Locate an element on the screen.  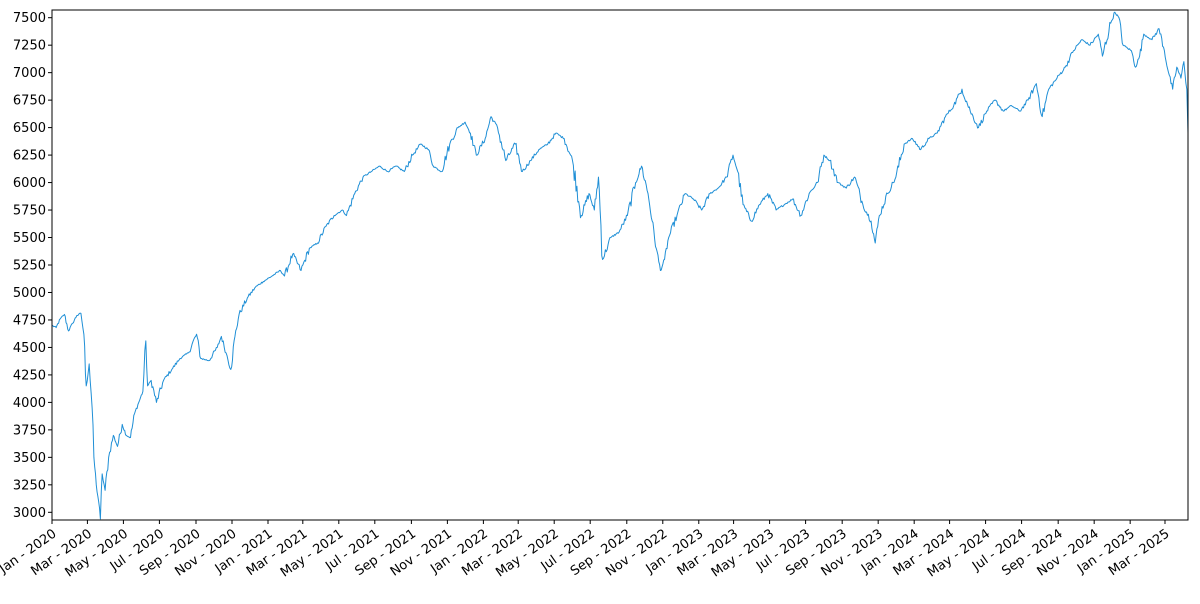
y-tick-label: 4250 is located at coordinates (29, 375).